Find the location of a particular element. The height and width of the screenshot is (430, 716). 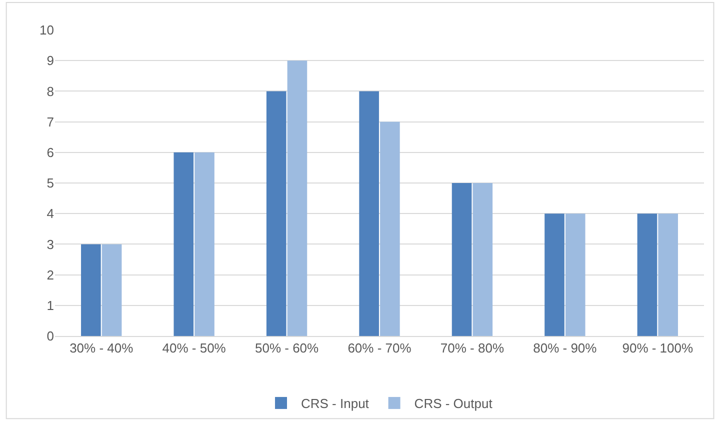

x-tick-label: 90% - 100% is located at coordinates (658, 348).